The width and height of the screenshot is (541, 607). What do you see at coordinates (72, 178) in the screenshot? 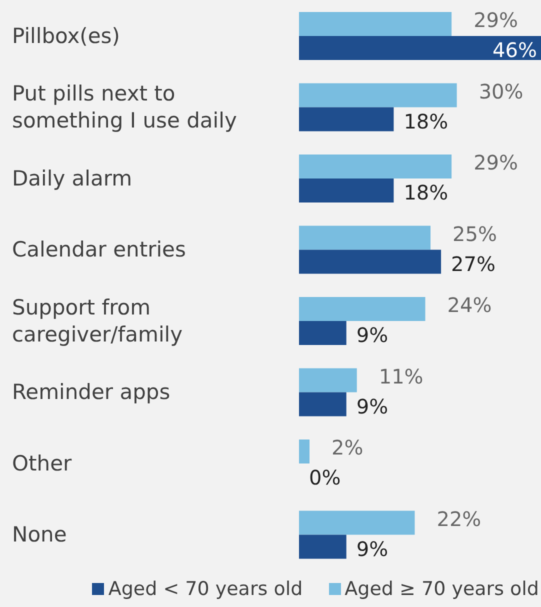
I see `y-tick-label: Daily alarm` at bounding box center [72, 178].